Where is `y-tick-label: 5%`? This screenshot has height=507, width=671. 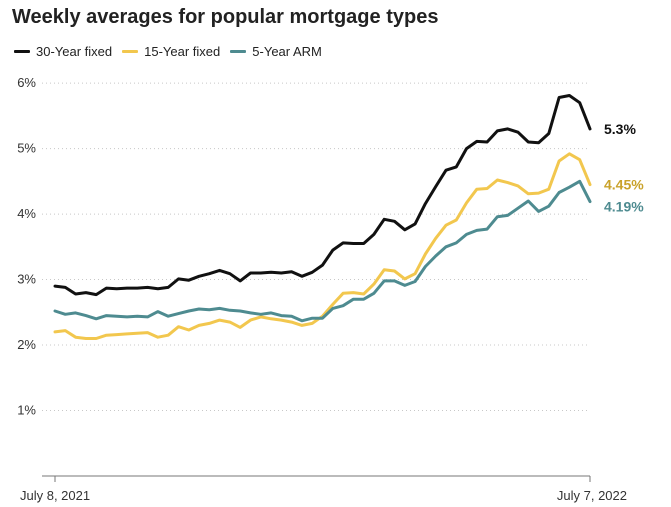 y-tick-label: 5% is located at coordinates (26, 148).